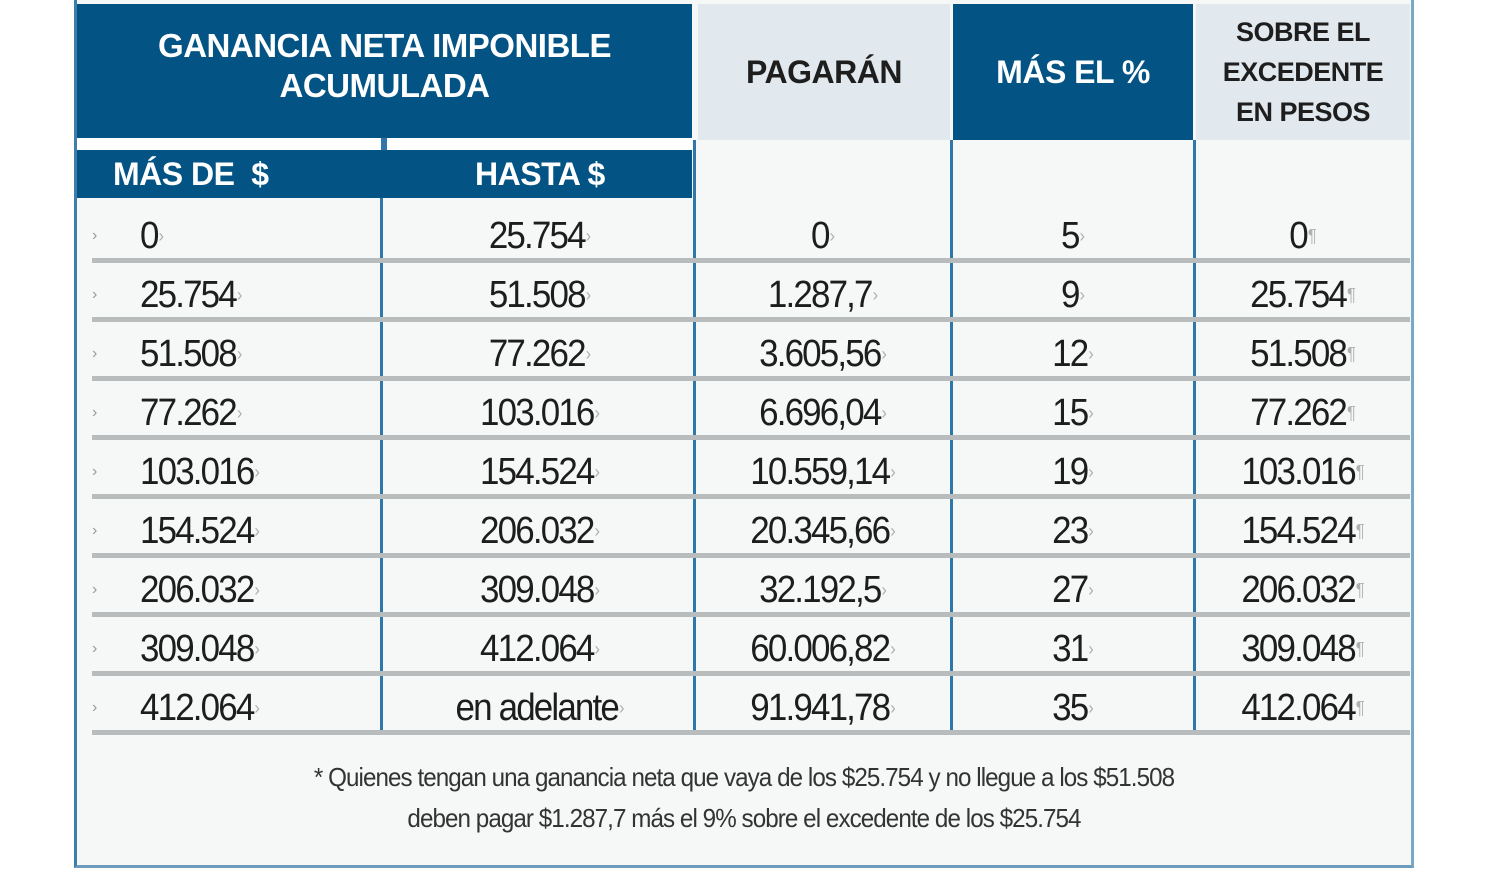 This screenshot has height=870, width=1500. Describe the element at coordinates (537, 294) in the screenshot. I see `cell-hasta-value: 51.508` at that location.